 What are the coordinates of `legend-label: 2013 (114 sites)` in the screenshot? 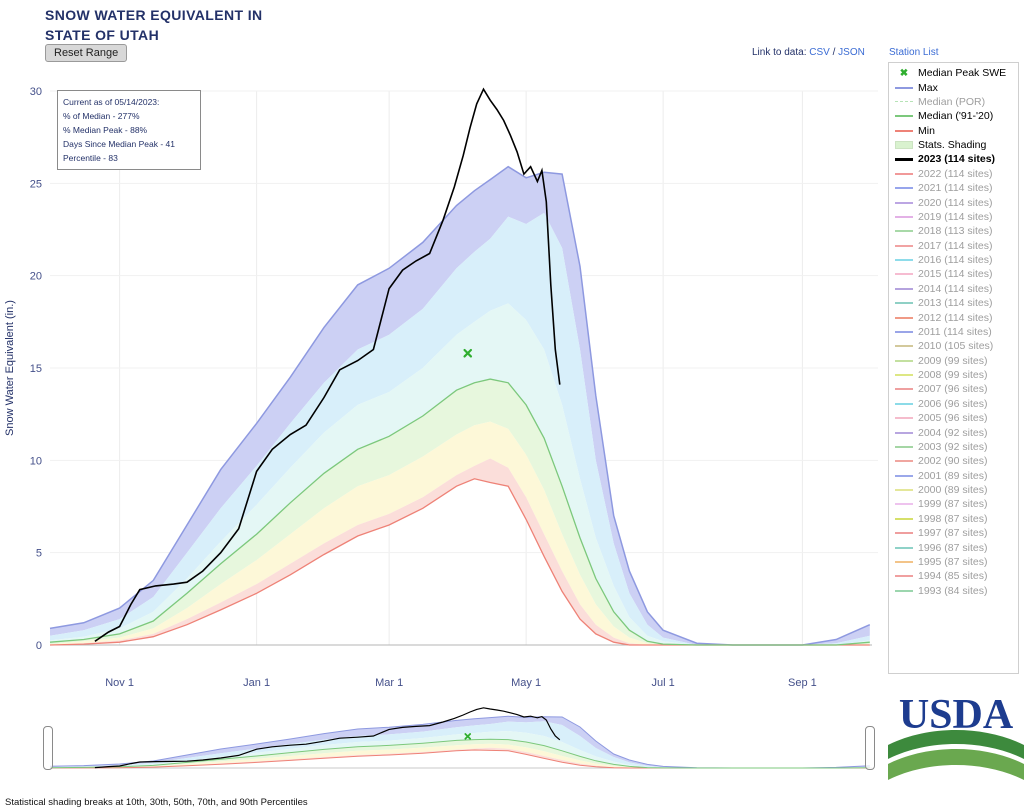 It's located at (955, 303).